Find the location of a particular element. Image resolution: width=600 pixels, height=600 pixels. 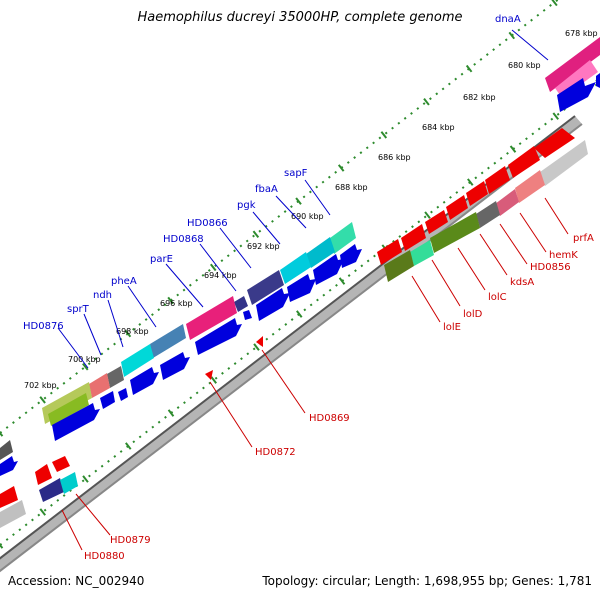

gene-label: HD0869 is located at coordinates (329, 418).